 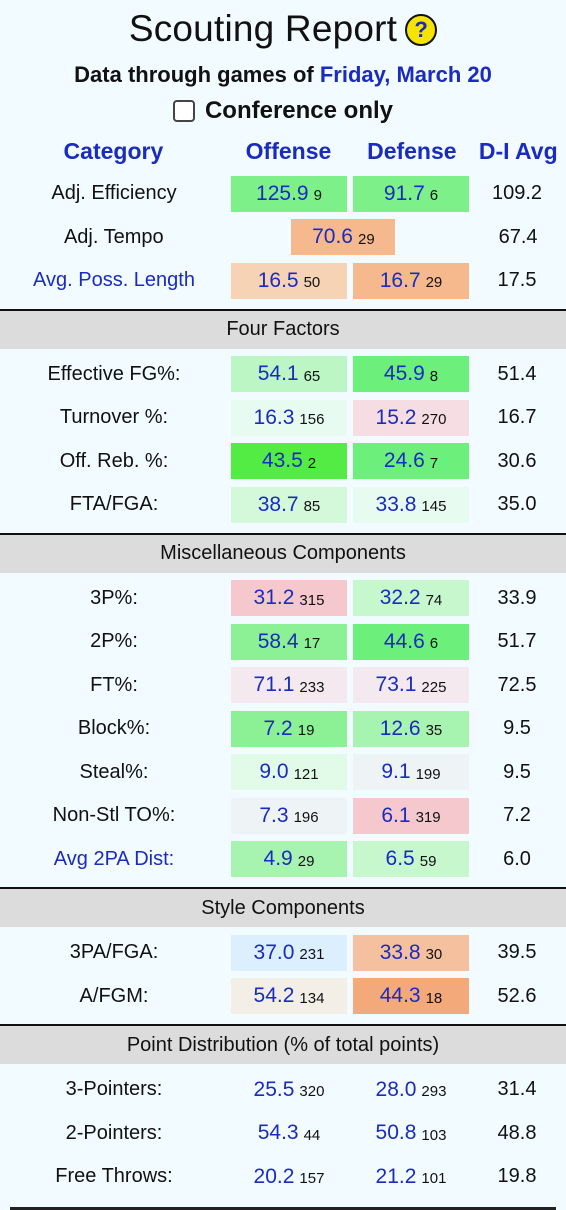 I want to click on stat-value: 6.5, so click(x=400, y=859).